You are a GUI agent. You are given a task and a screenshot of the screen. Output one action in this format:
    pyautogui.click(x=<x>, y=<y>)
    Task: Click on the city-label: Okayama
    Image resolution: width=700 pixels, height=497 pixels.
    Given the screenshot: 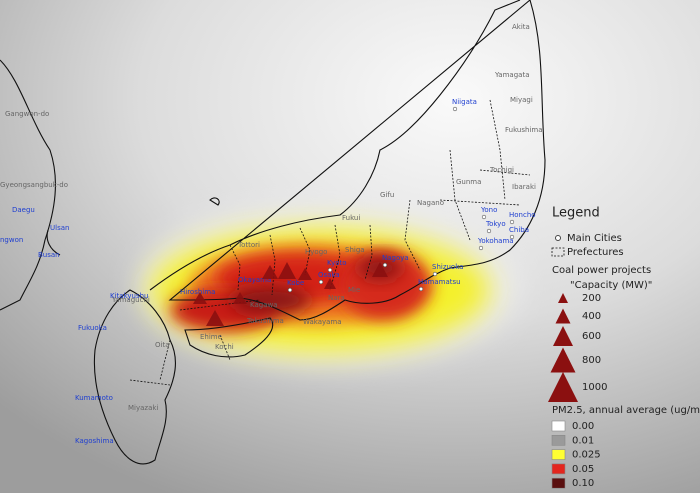 What is the action you would take?
    pyautogui.click(x=254, y=280)
    